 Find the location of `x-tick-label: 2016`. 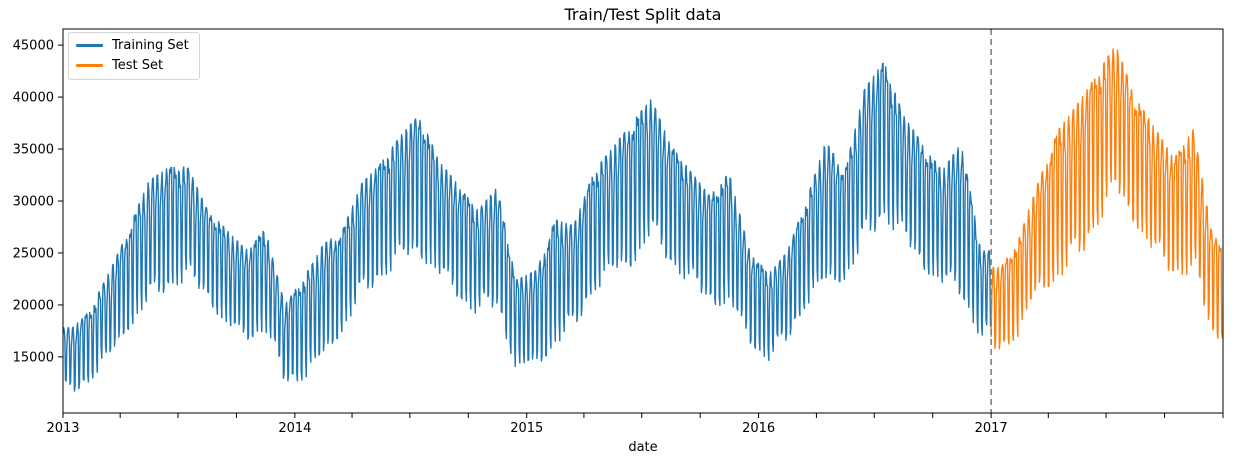

x-tick-label: 2016 is located at coordinates (758, 428).